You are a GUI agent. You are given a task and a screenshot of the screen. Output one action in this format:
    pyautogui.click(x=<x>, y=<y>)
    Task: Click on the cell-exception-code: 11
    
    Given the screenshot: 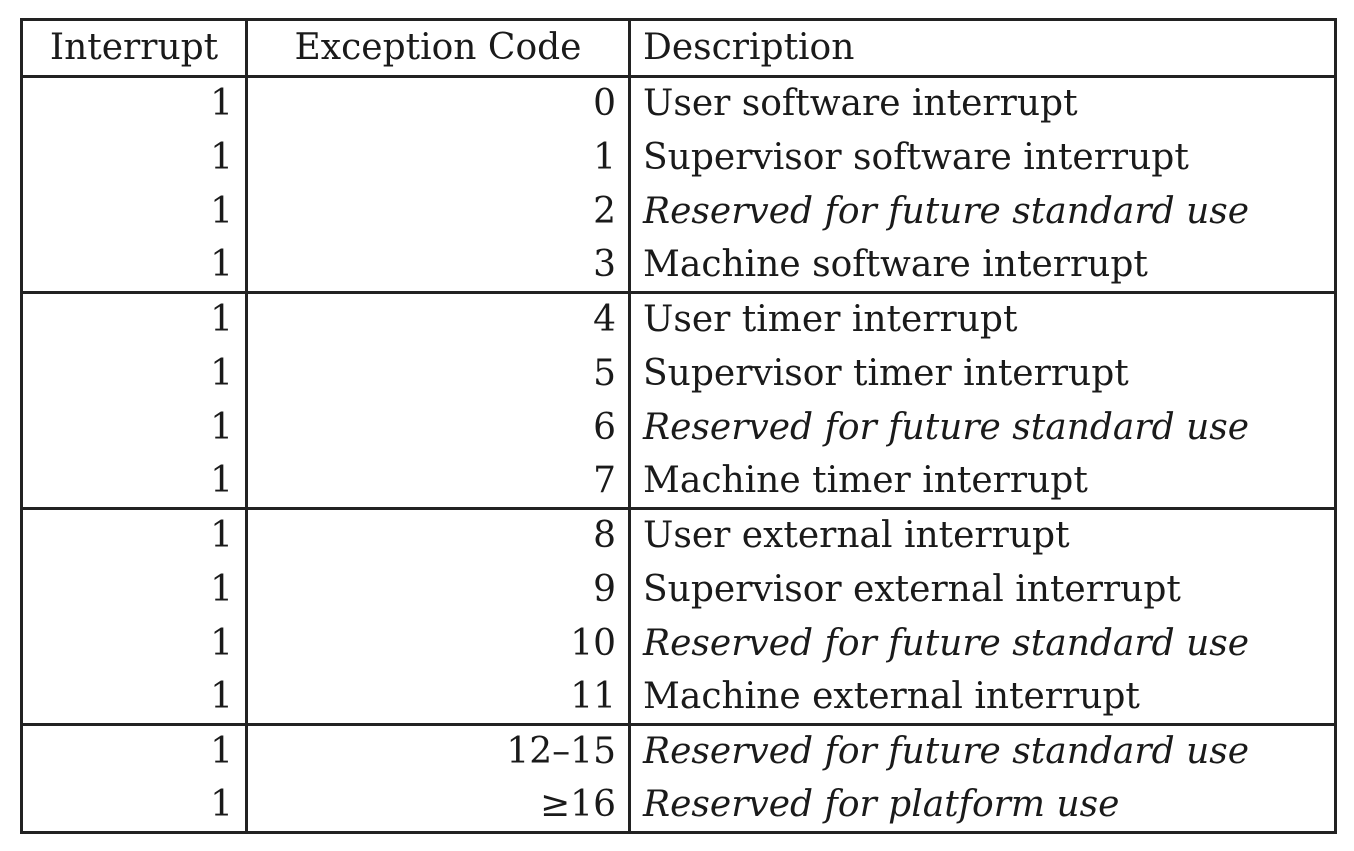 What is the action you would take?
    pyautogui.click(x=438, y=698)
    